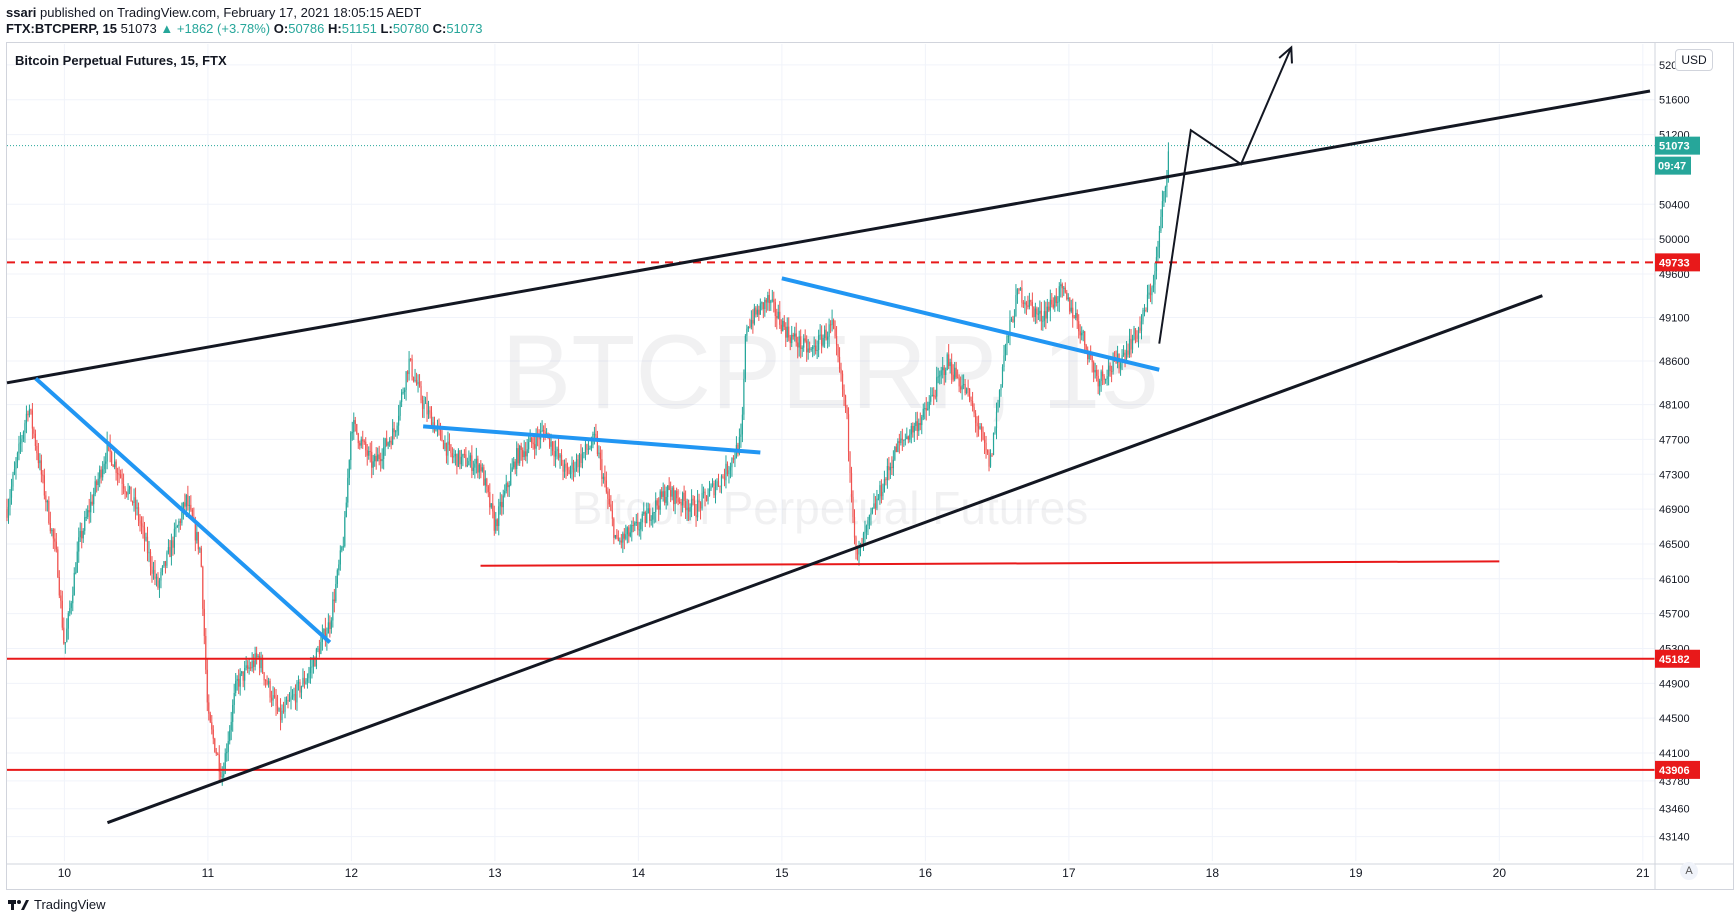 This screenshot has height=923, width=1736. Describe the element at coordinates (990, 563) in the screenshot. I see `support-line` at that location.